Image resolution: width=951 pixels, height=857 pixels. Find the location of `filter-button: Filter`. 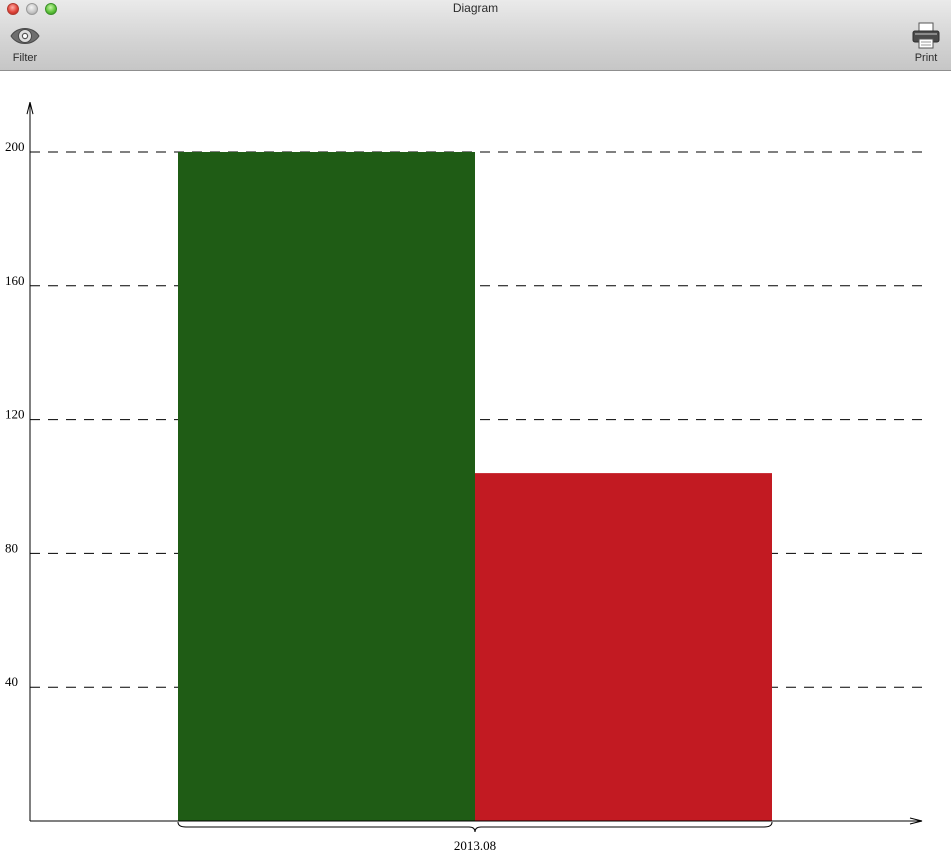

filter-button: Filter is located at coordinates (25, 45).